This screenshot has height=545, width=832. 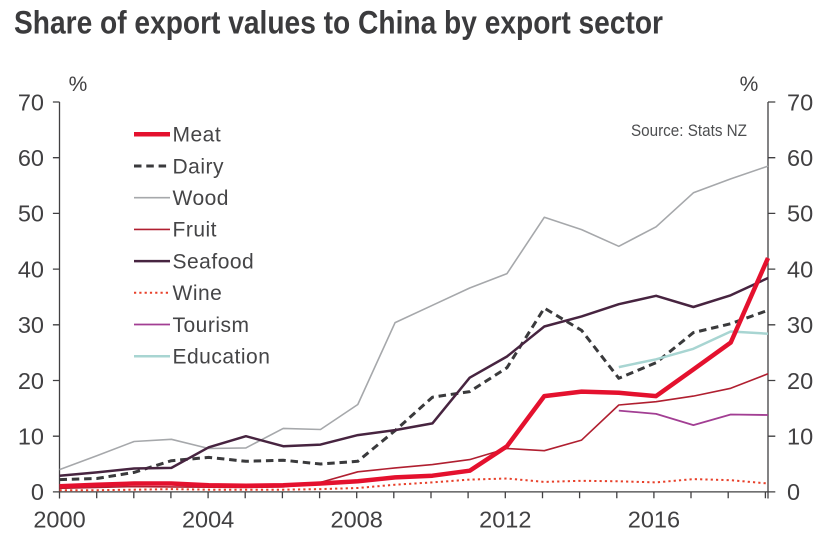 I want to click on svg-text: 2016, so click(x=654, y=520).